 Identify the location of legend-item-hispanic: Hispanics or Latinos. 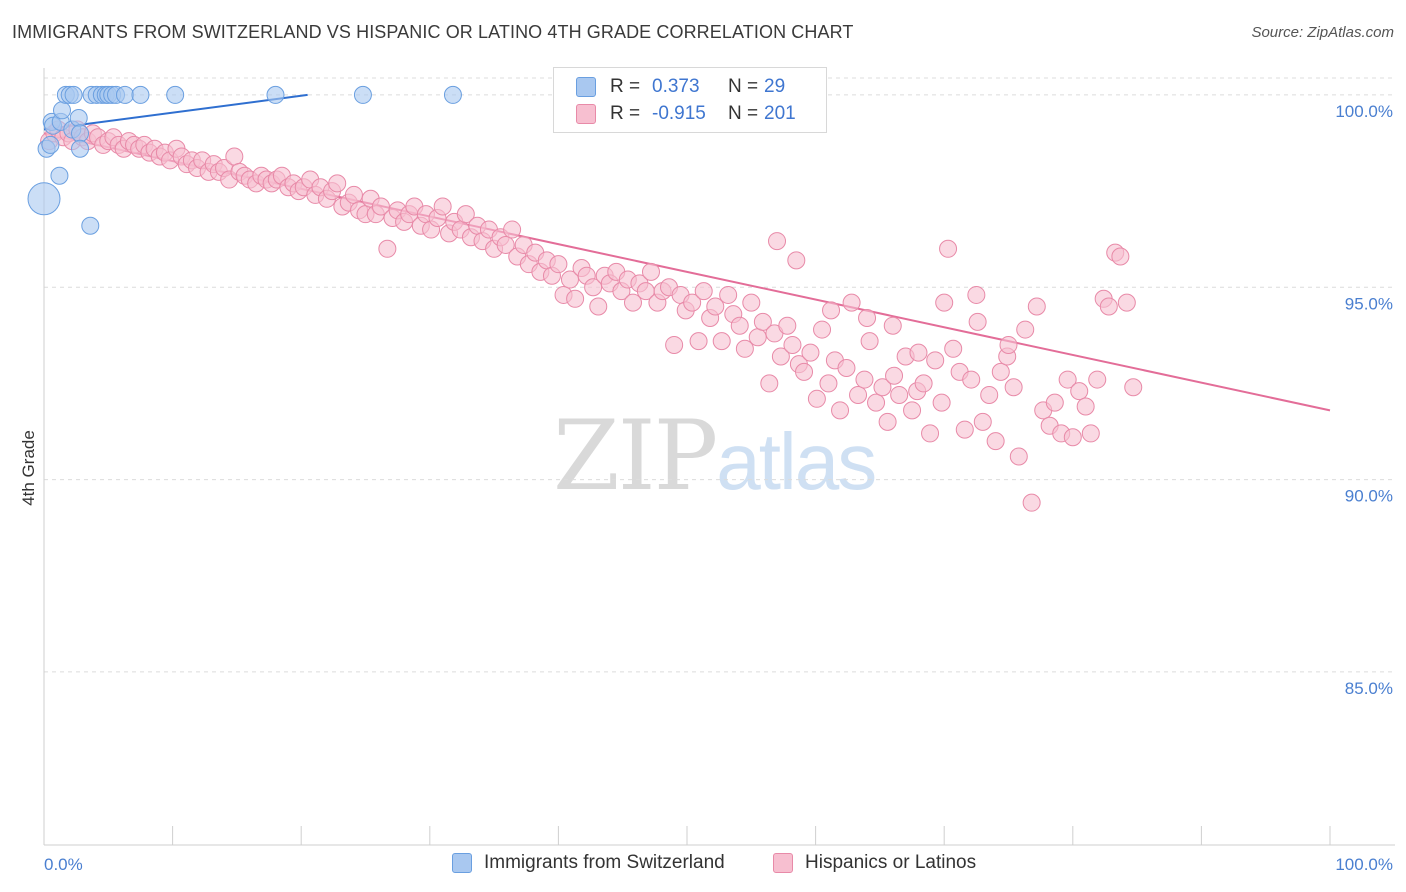
(874, 863).